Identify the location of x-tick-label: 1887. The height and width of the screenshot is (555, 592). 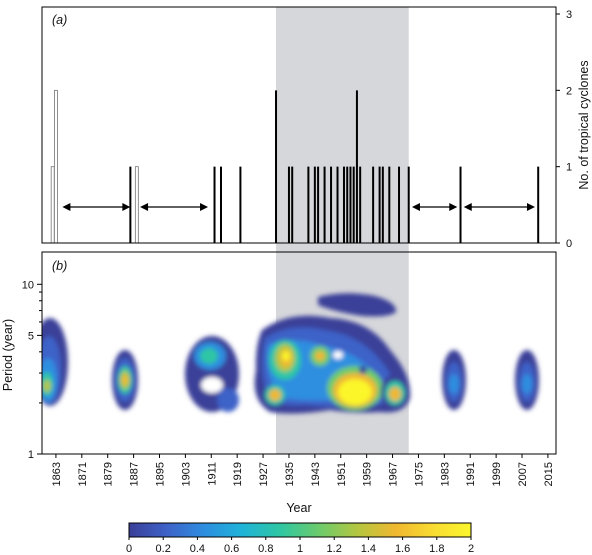
(135, 474).